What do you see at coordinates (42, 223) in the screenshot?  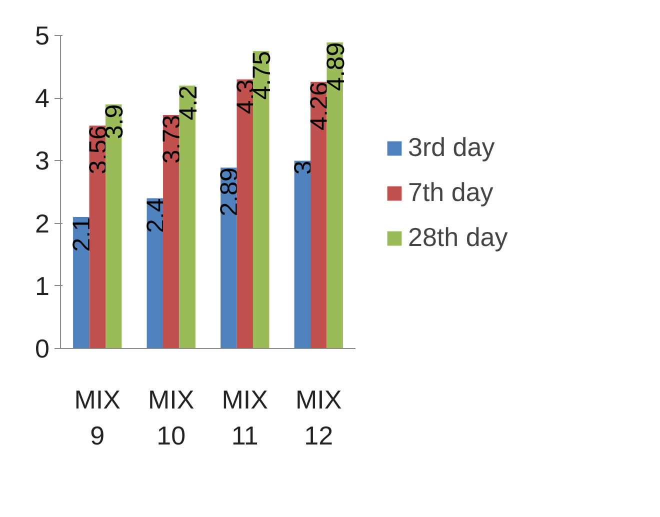 I see `y-tick-label: 2` at bounding box center [42, 223].